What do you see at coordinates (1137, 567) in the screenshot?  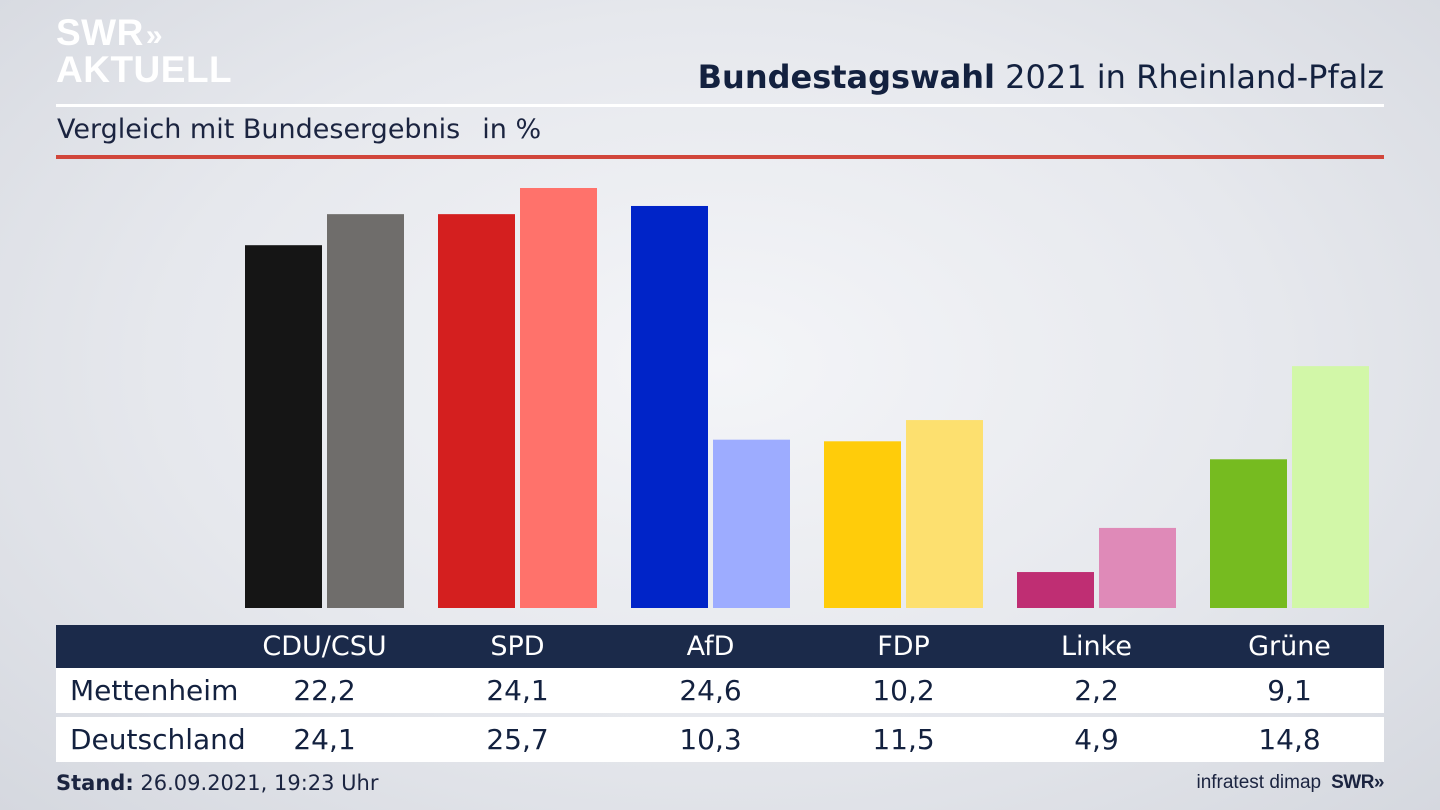 I see `bar-linke-deutschland` at bounding box center [1137, 567].